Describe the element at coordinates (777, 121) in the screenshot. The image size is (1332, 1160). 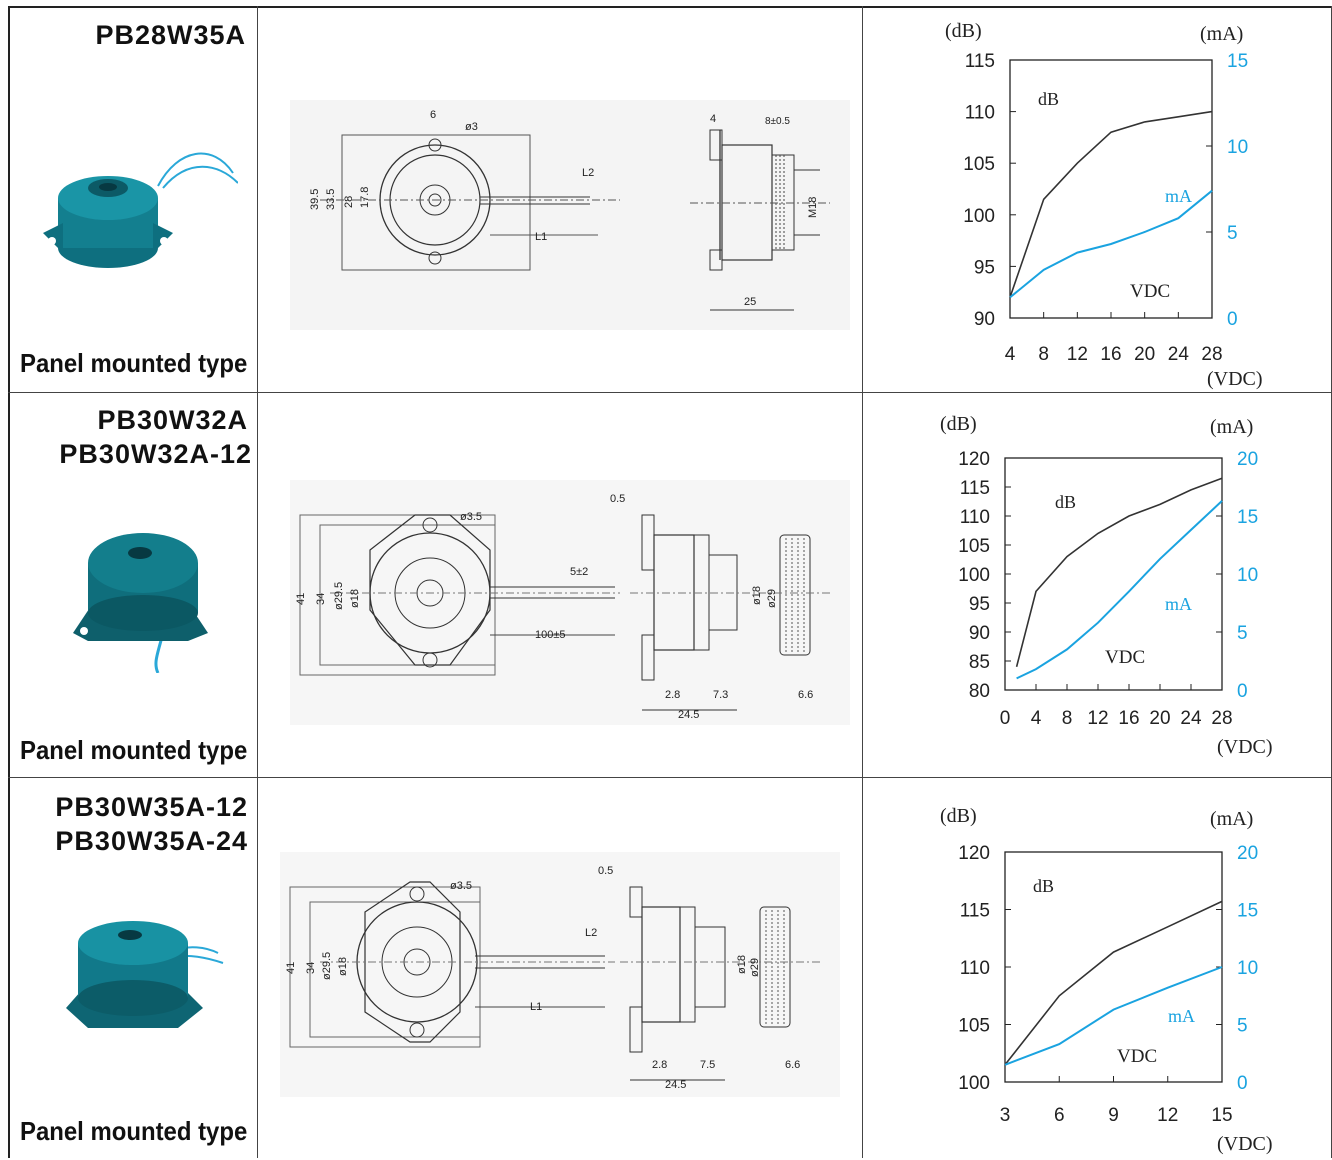
I see `dim-label: 8±0.5` at that location.